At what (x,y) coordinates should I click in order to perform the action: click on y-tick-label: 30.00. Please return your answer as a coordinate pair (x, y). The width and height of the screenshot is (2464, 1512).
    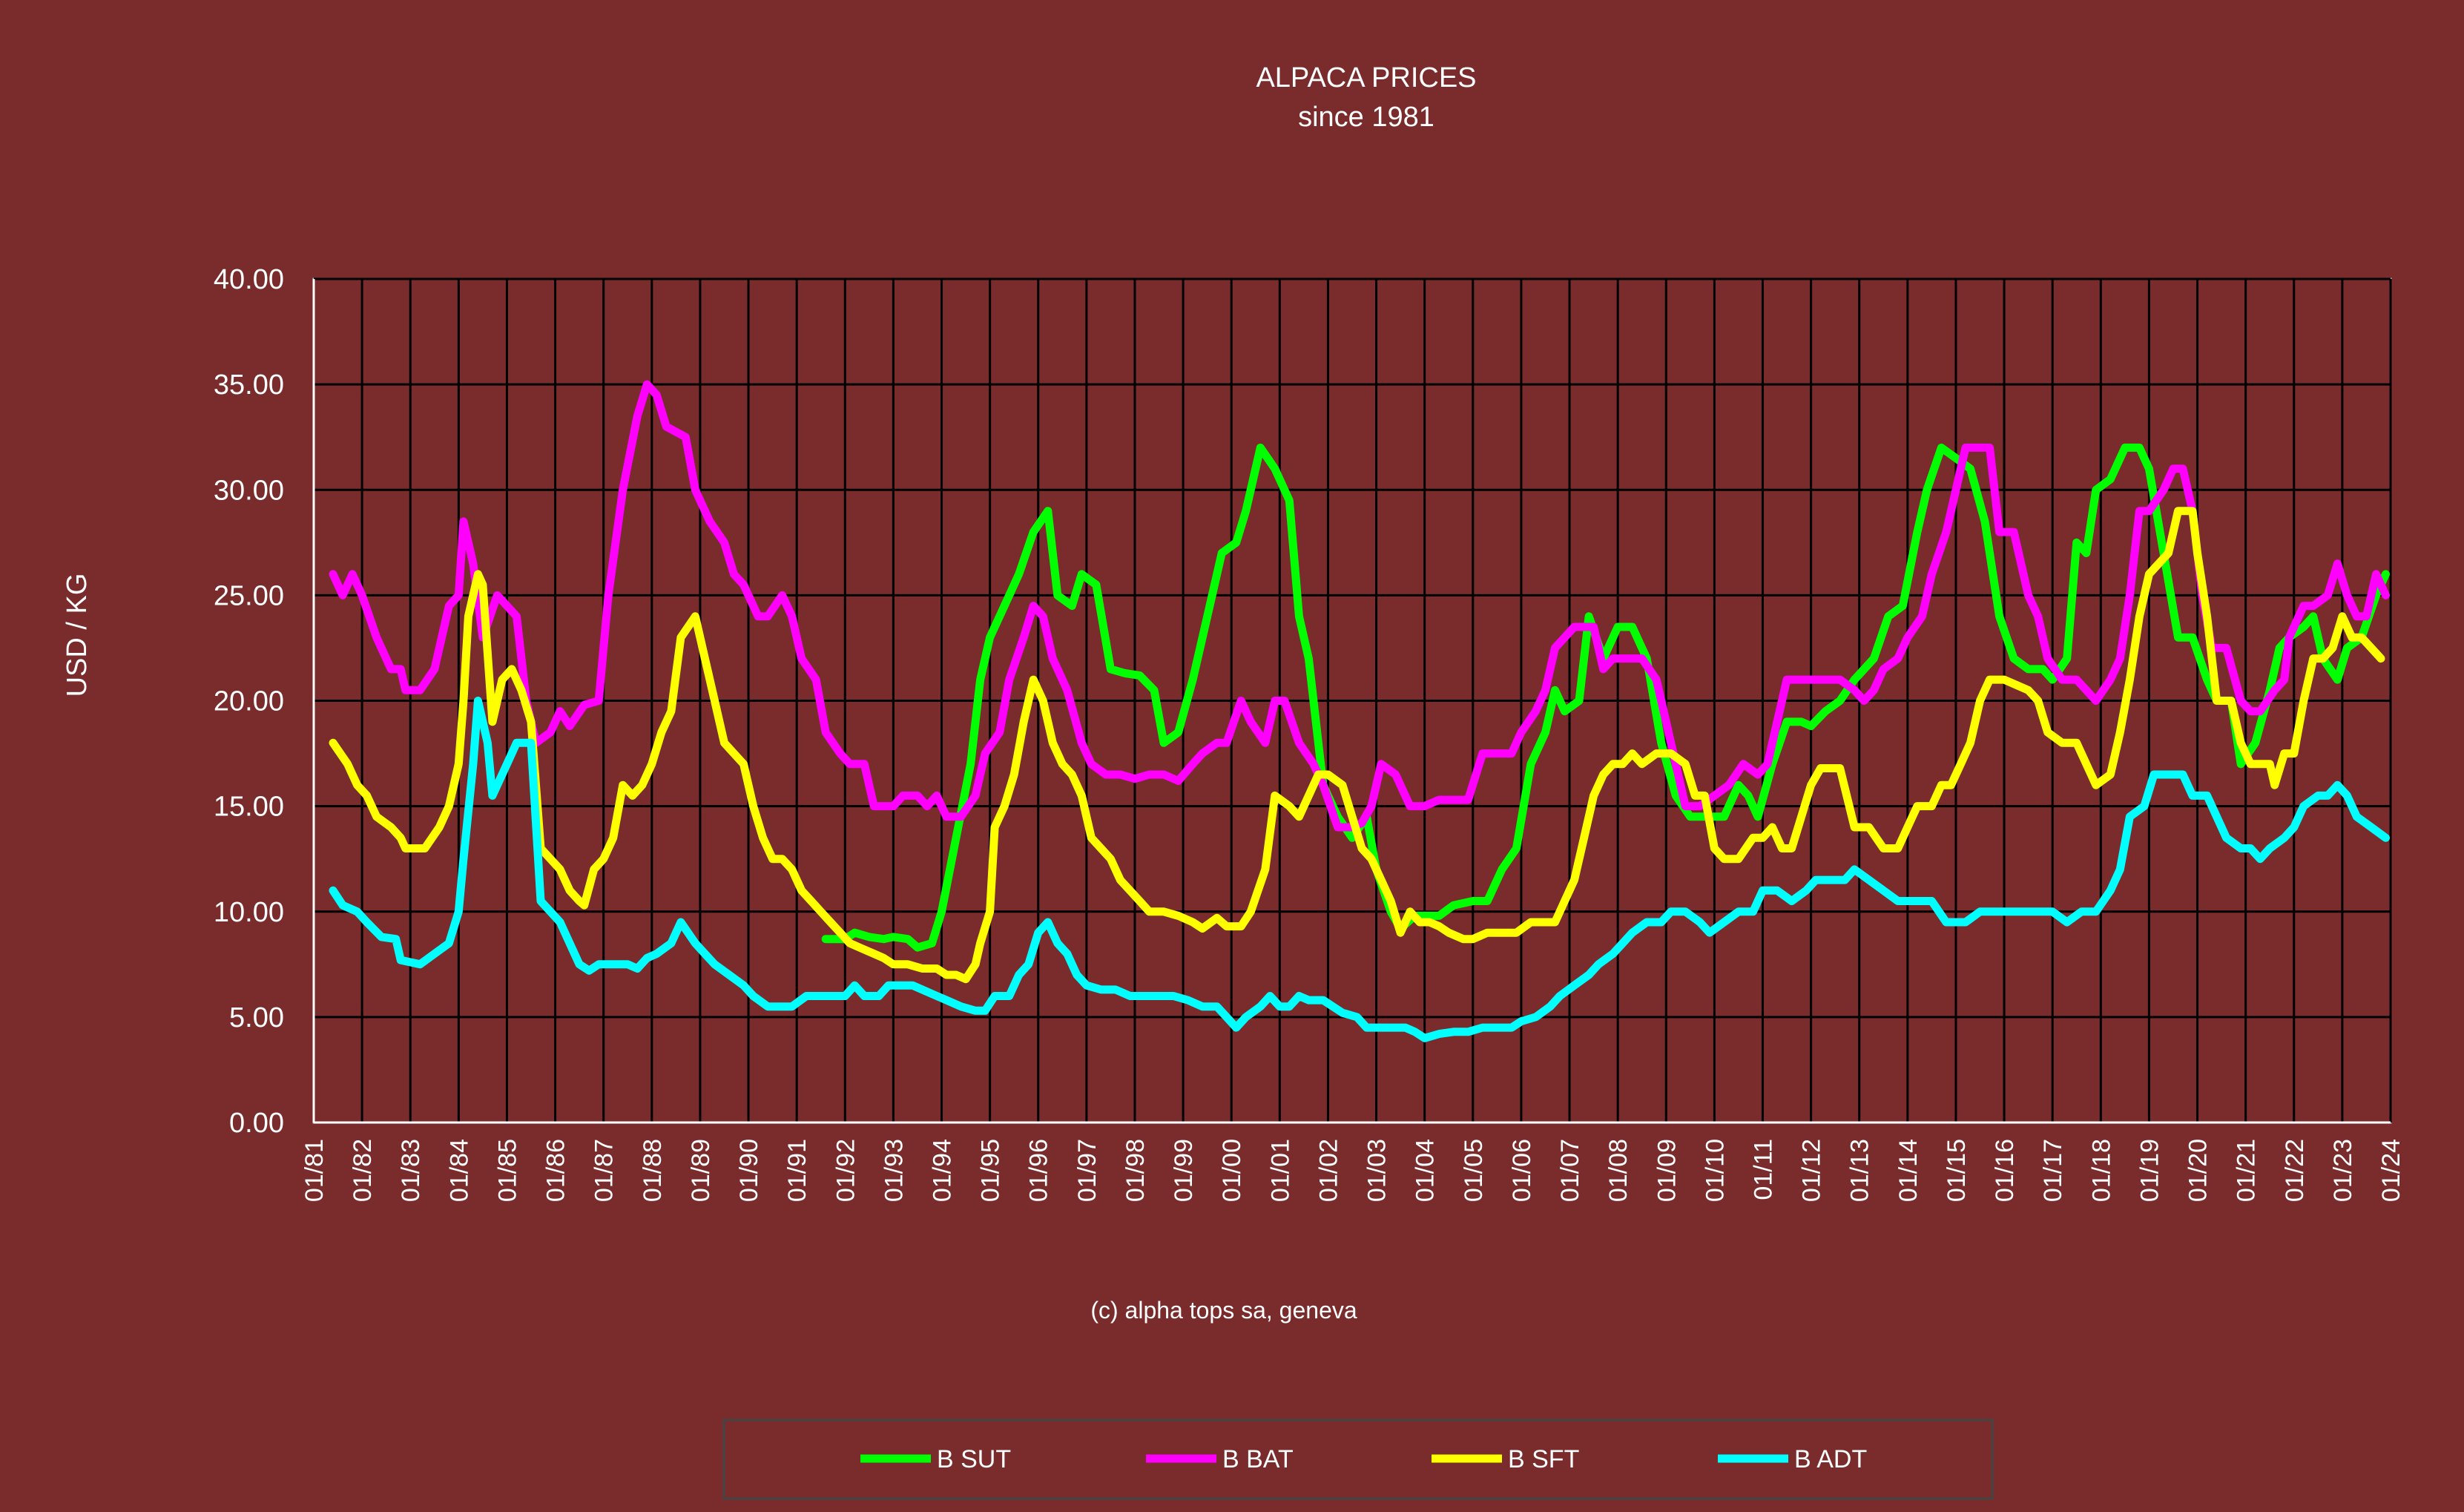
    Looking at the image, I should click on (249, 491).